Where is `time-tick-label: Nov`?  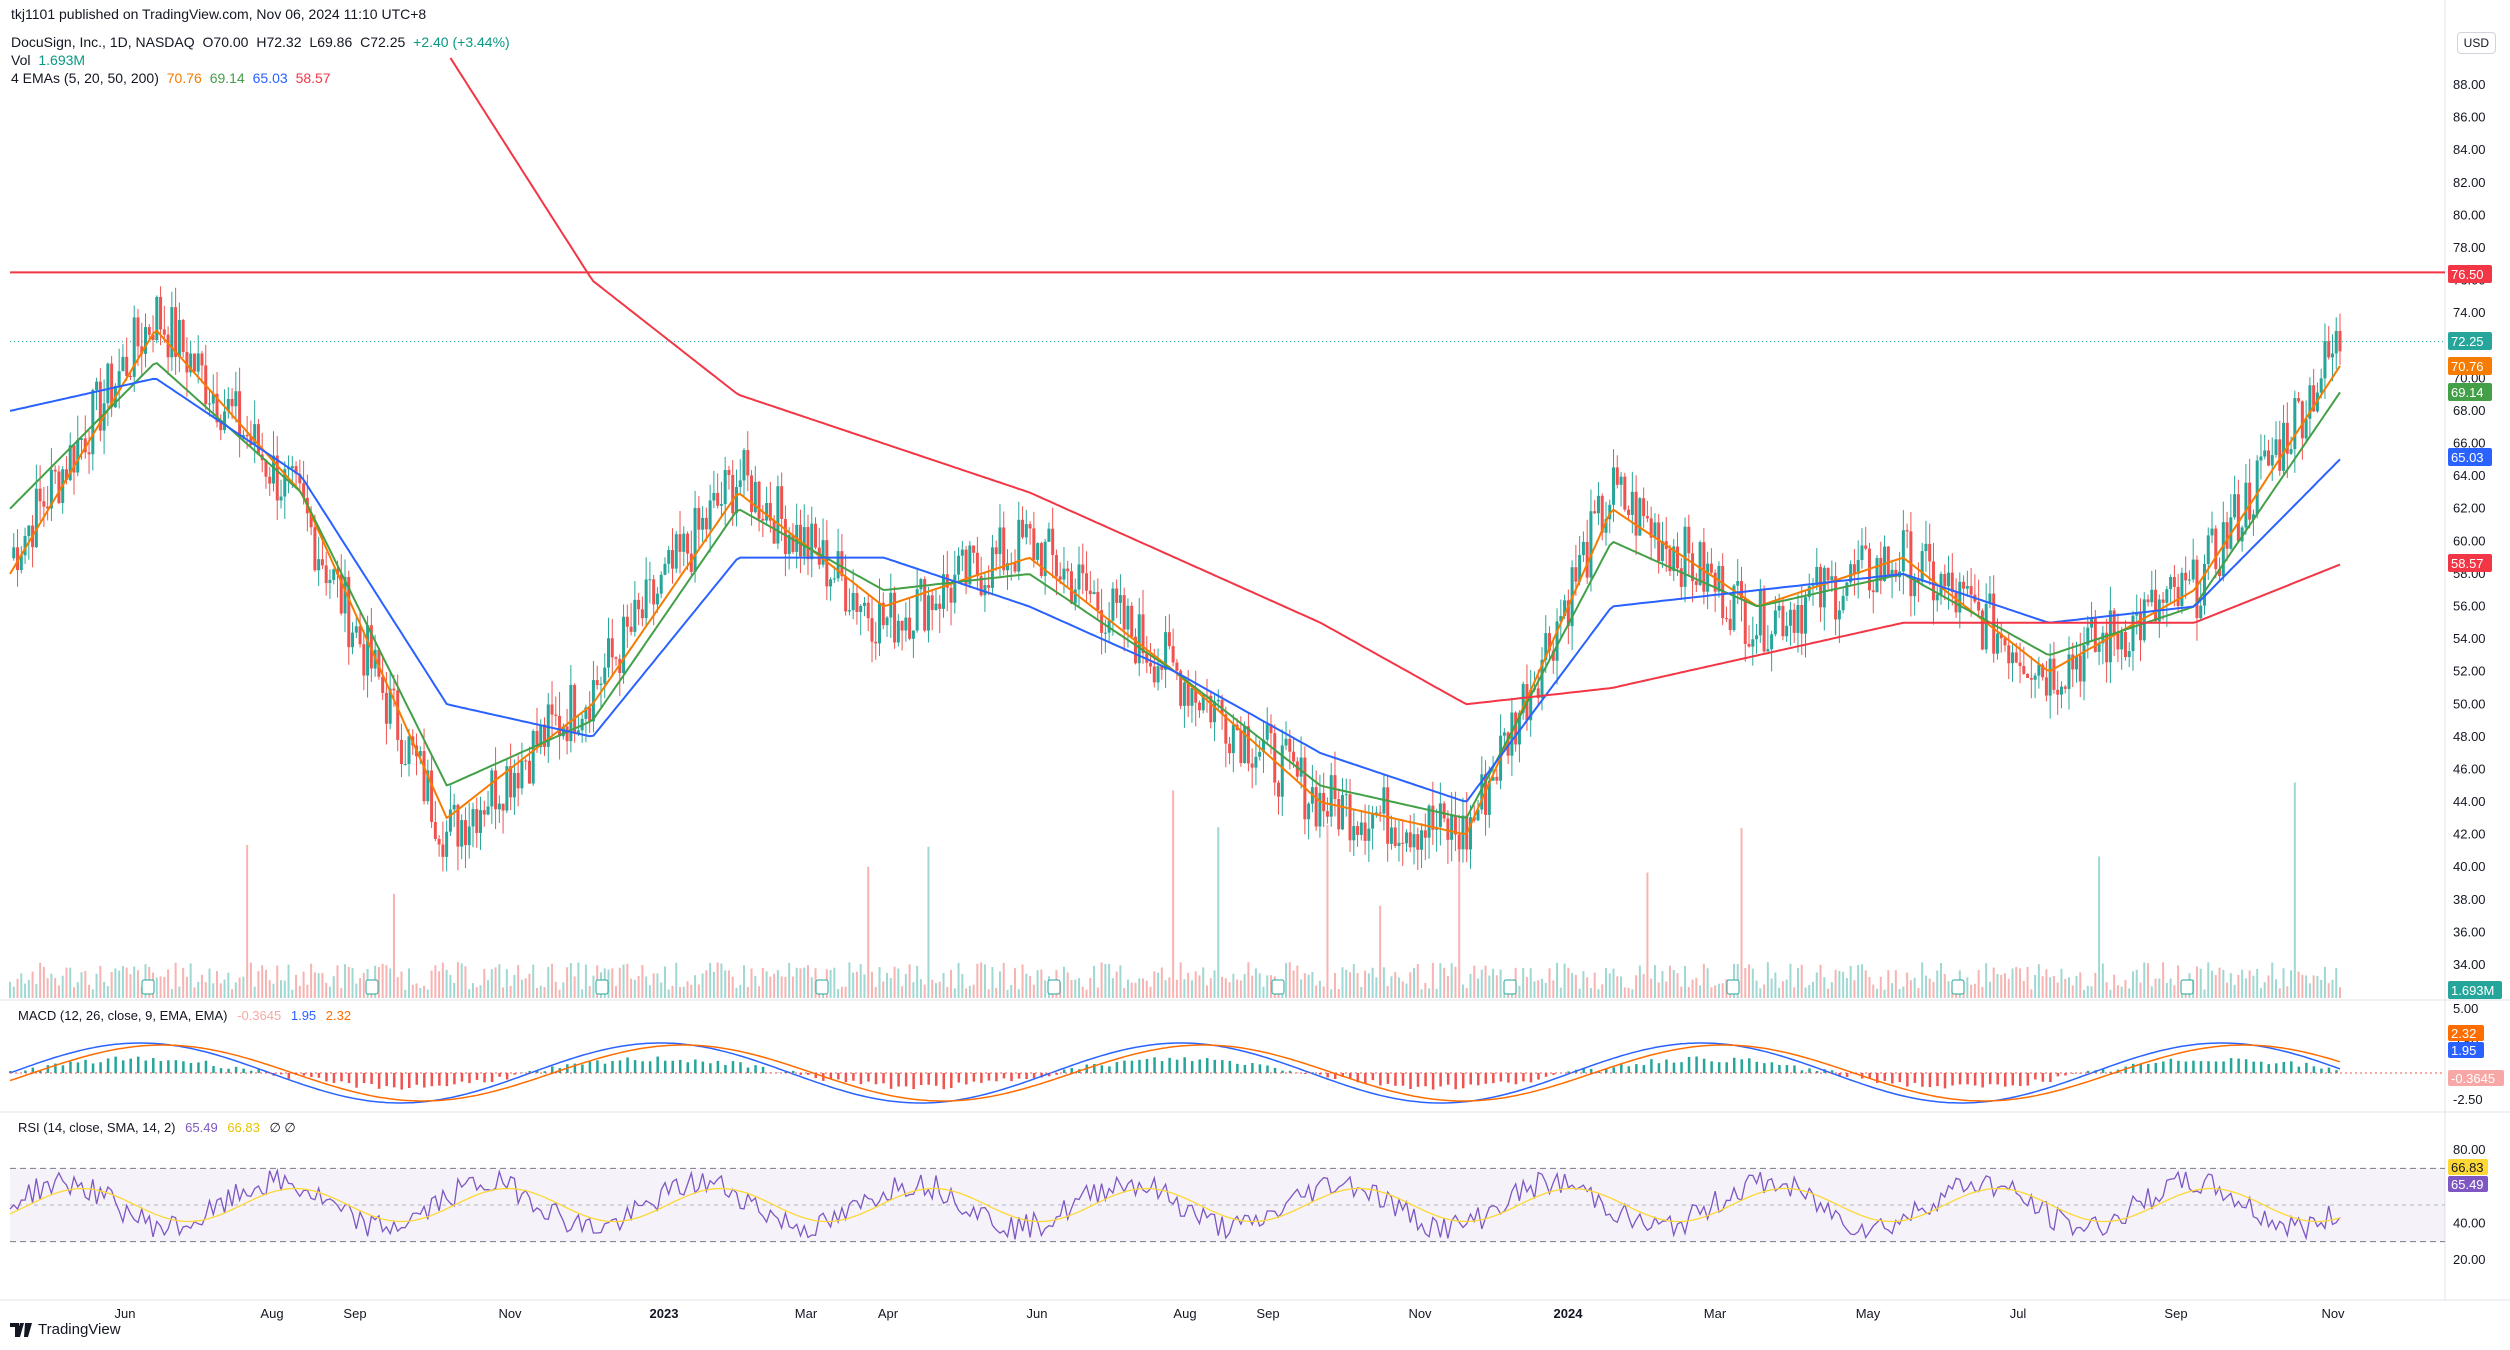
time-tick-label: Nov is located at coordinates (1420, 1313).